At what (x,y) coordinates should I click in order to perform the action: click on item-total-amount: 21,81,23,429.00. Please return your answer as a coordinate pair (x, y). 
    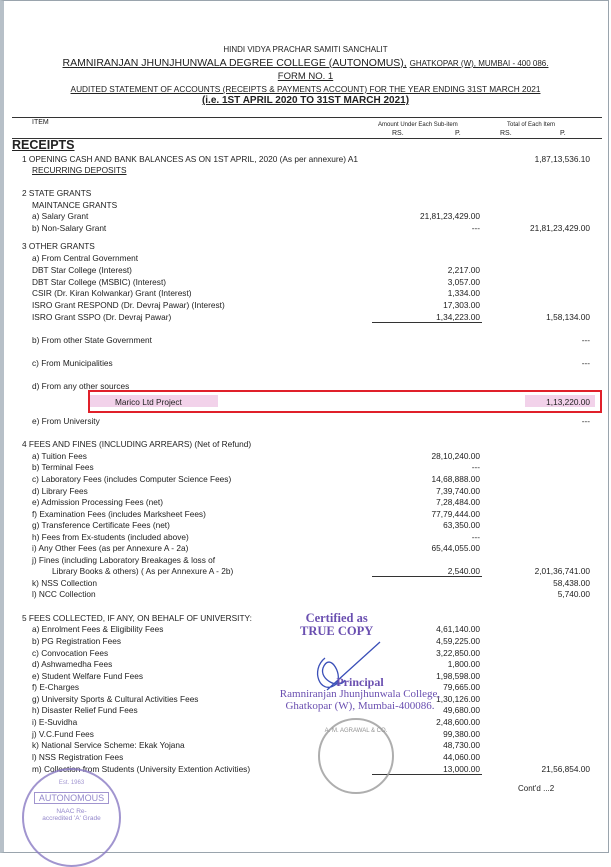
    Looking at the image, I should click on (560, 228).